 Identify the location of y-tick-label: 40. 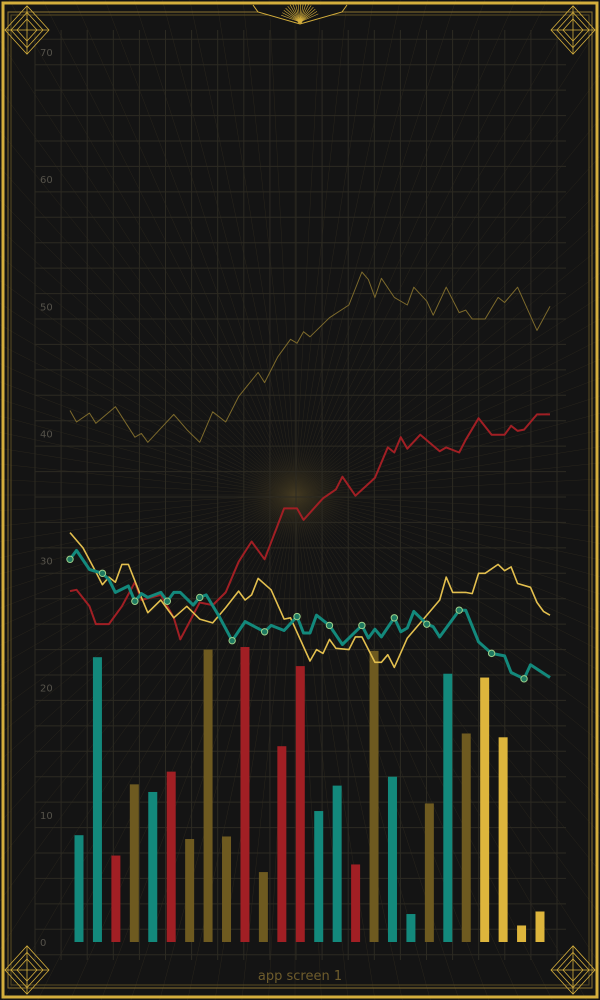
(46, 434).